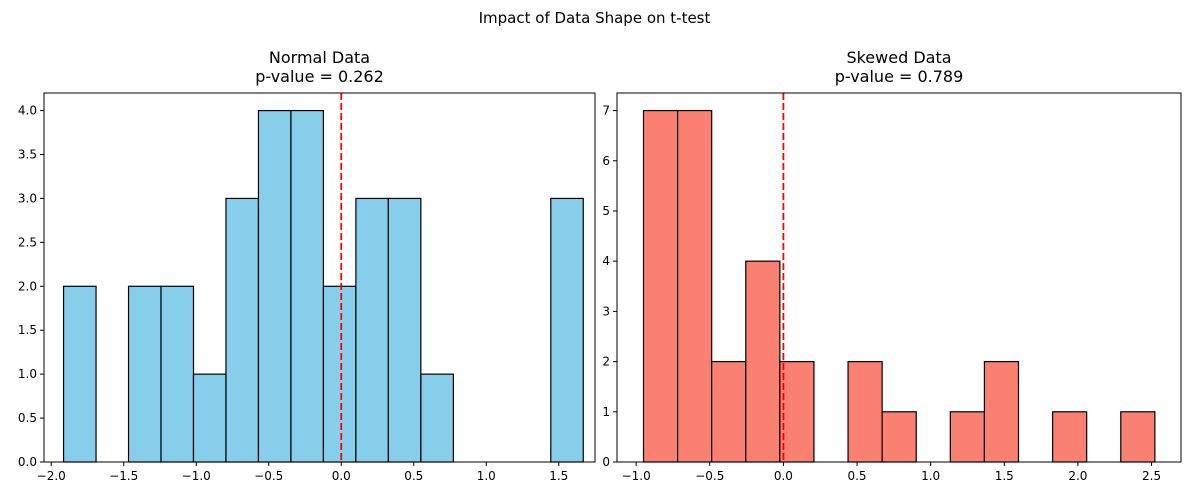 The height and width of the screenshot is (495, 1189). Describe the element at coordinates (606, 161) in the screenshot. I see `y-tick-label: 6` at that location.